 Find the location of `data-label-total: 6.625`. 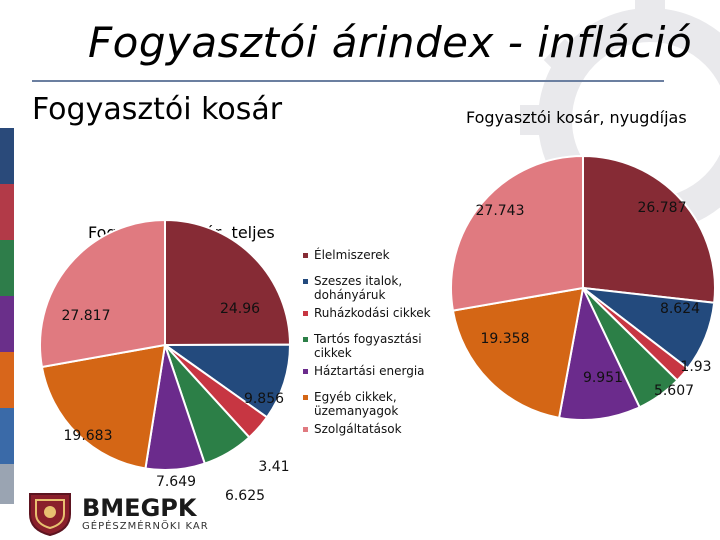

data-label-total: 6.625 is located at coordinates (245, 496).